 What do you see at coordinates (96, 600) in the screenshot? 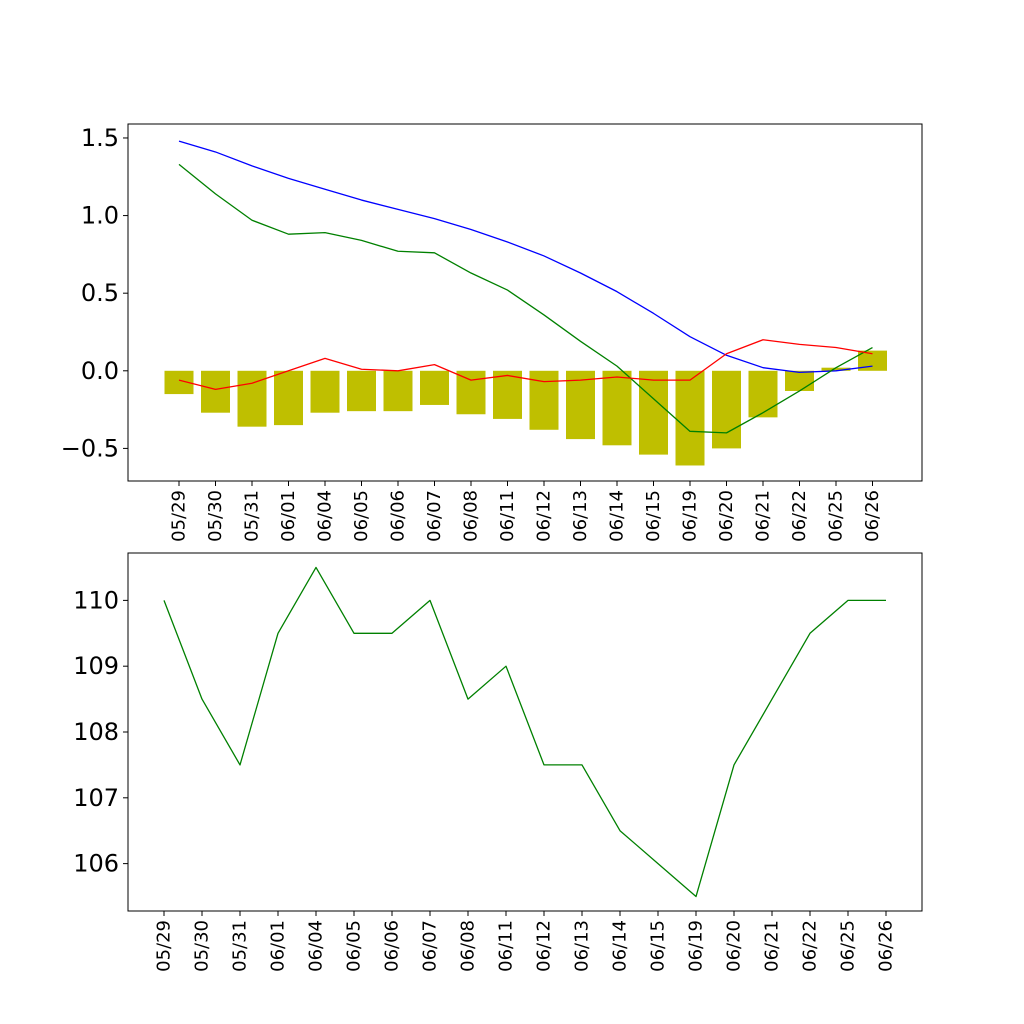
I see `ytick-label: 110` at bounding box center [96, 600].